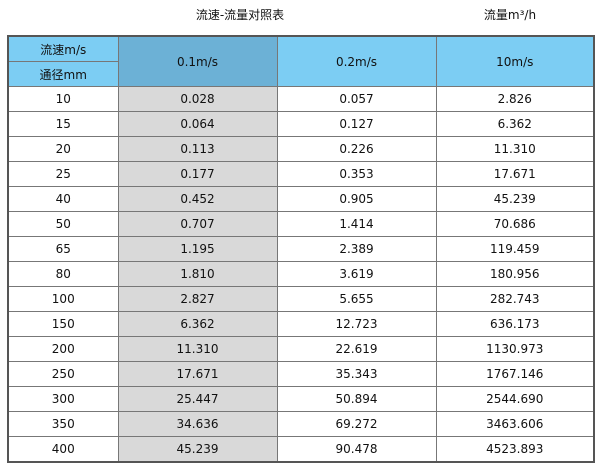 The height and width of the screenshot is (466, 600). Describe the element at coordinates (356, 424) in the screenshot. I see `flow-cell: 69.272` at that location.